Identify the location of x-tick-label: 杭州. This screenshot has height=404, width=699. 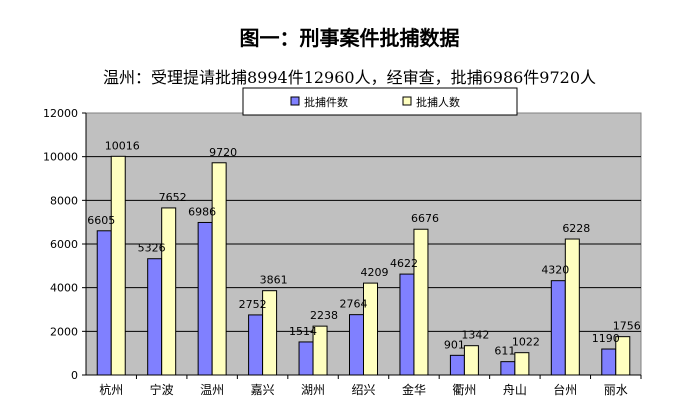
(111, 389).